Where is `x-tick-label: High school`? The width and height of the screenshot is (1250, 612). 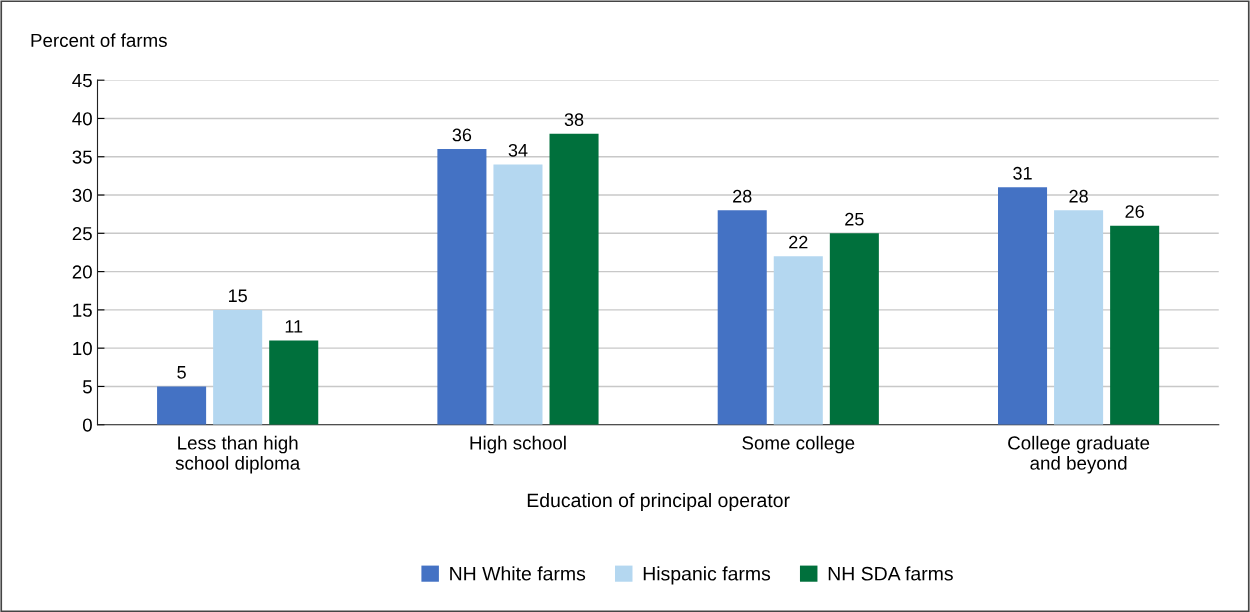
x-tick-label: High school is located at coordinates (518, 444).